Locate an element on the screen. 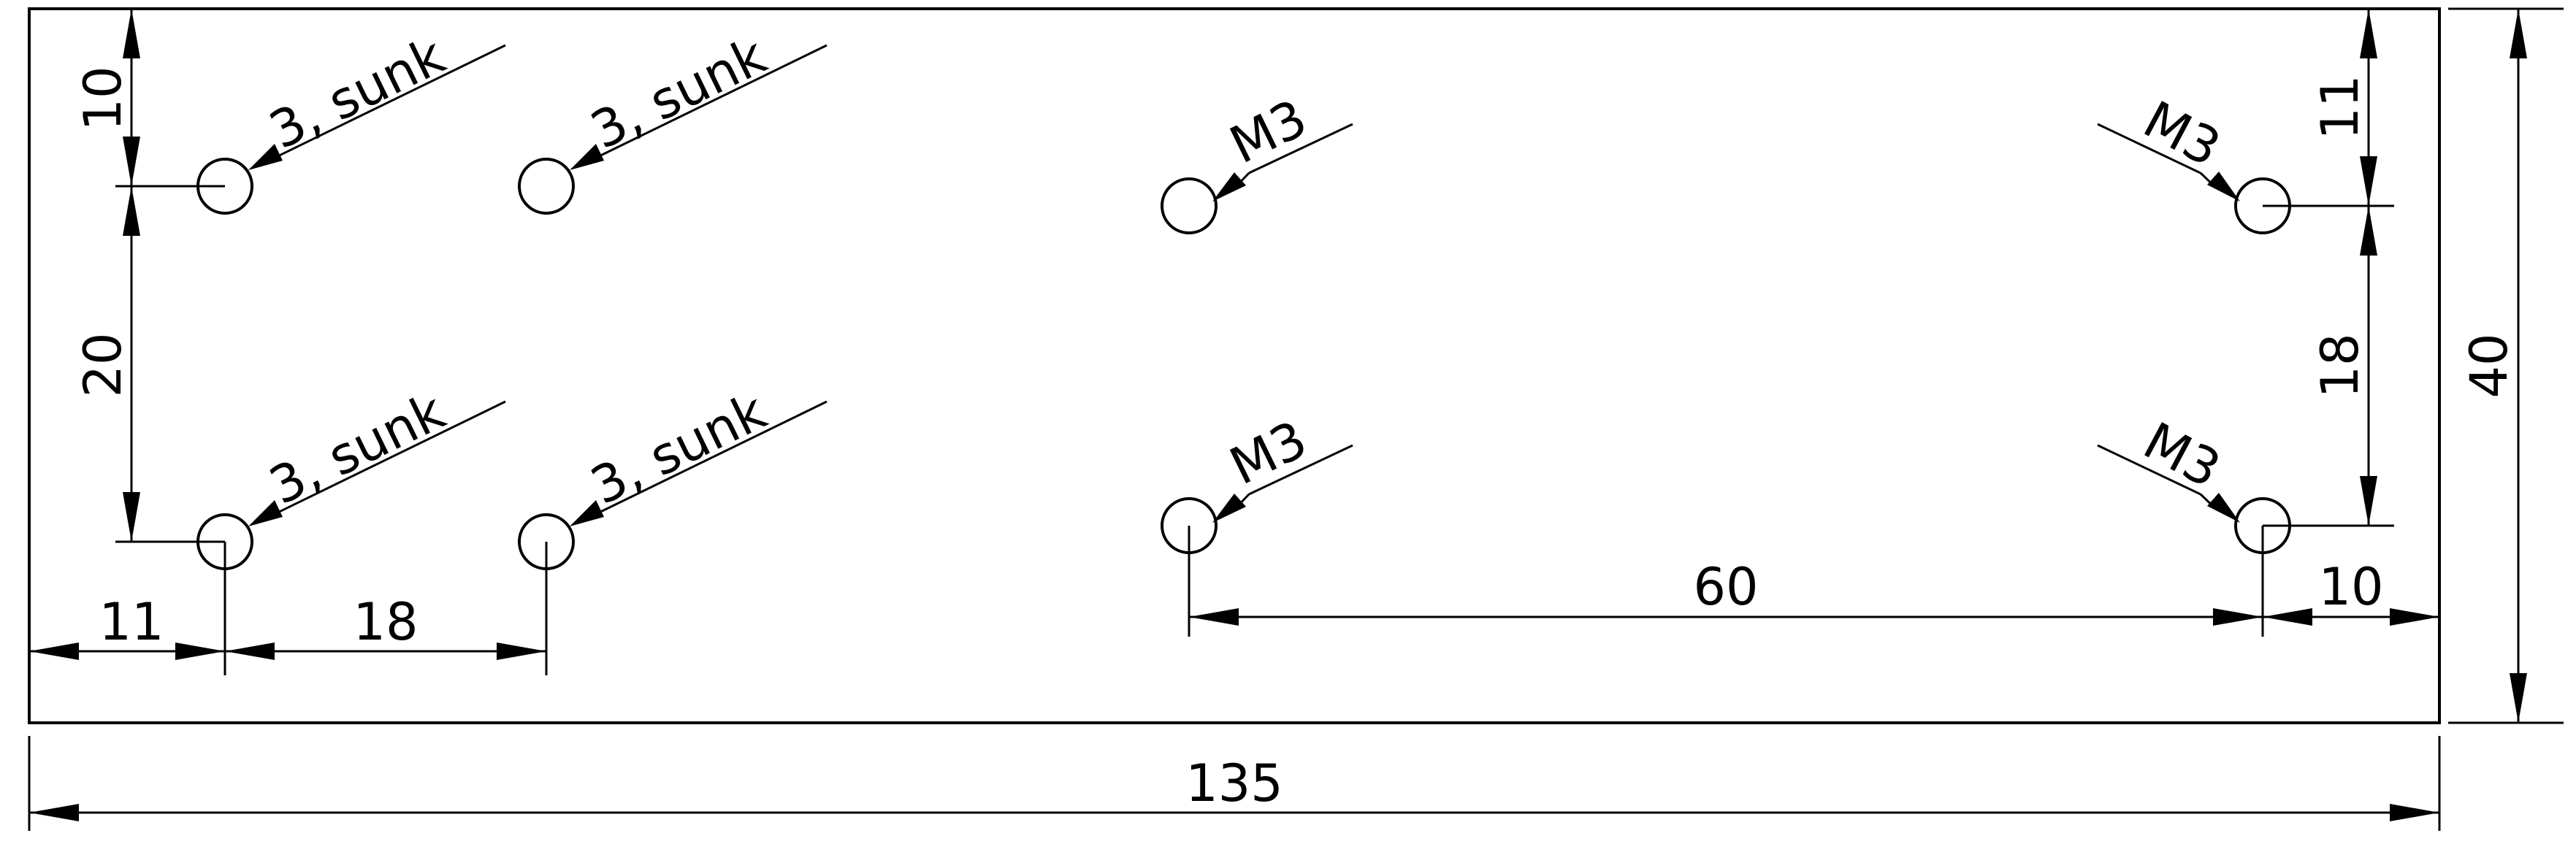  dimension-overall-width: 135 is located at coordinates (1234, 783).